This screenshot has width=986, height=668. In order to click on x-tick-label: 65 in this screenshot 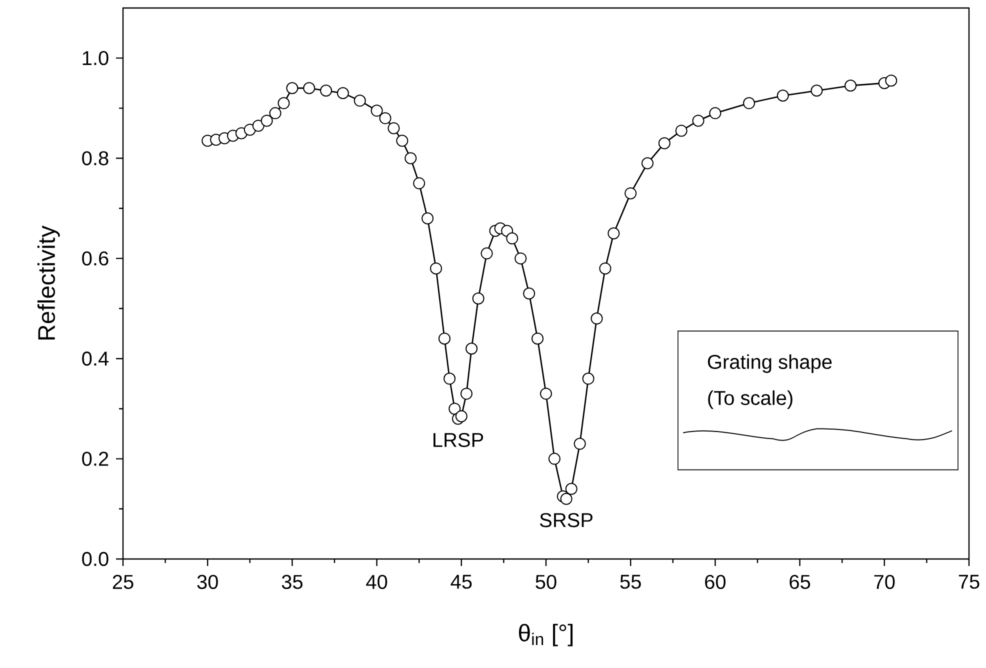, I will do `click(800, 582)`.